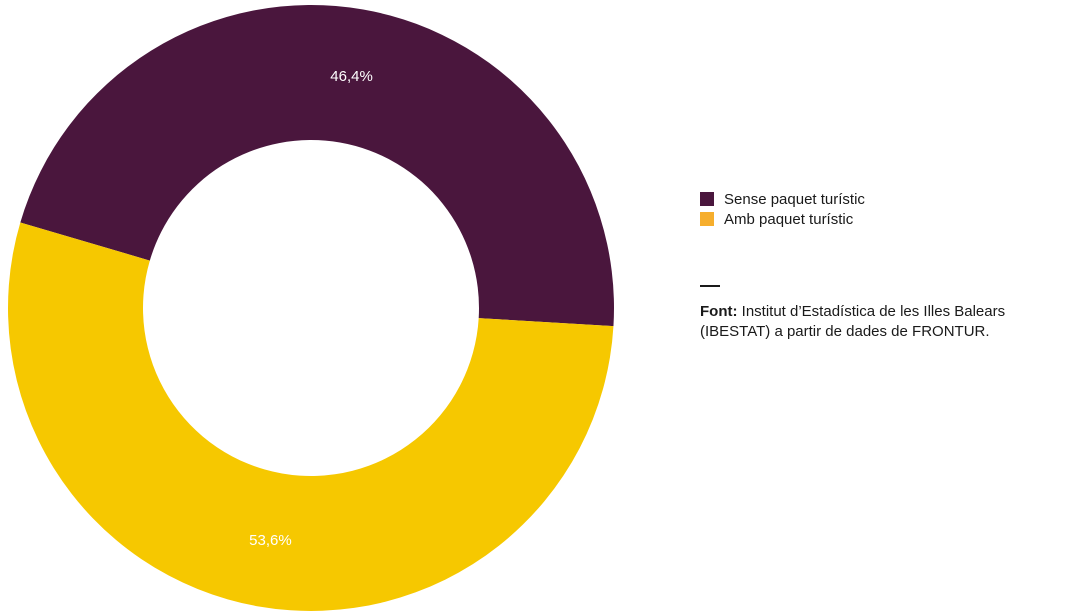  What do you see at coordinates (270, 540) in the screenshot?
I see `slice-label-amb: 53,6%` at bounding box center [270, 540].